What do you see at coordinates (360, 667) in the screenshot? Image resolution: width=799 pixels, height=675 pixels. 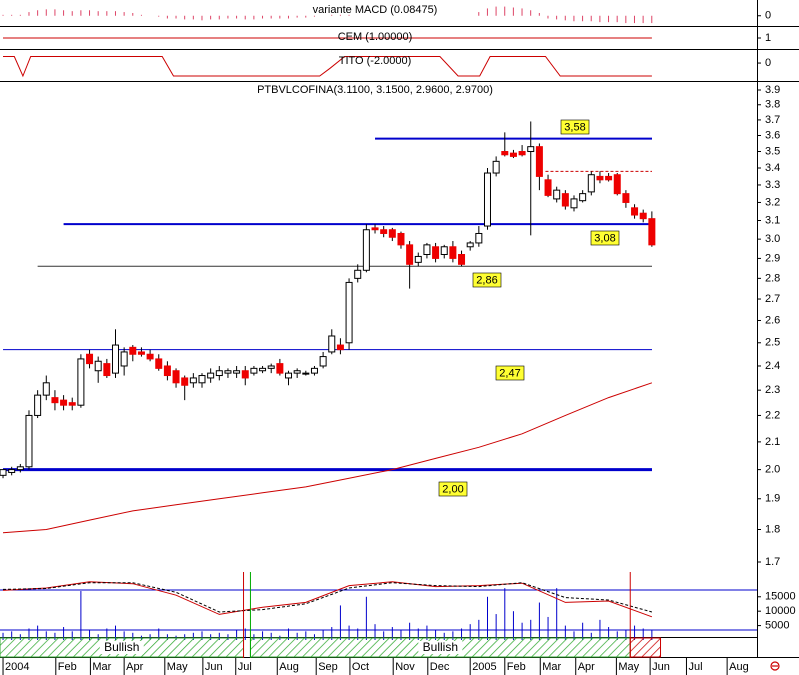 I see `x-tick-label: Oct` at bounding box center [360, 667].